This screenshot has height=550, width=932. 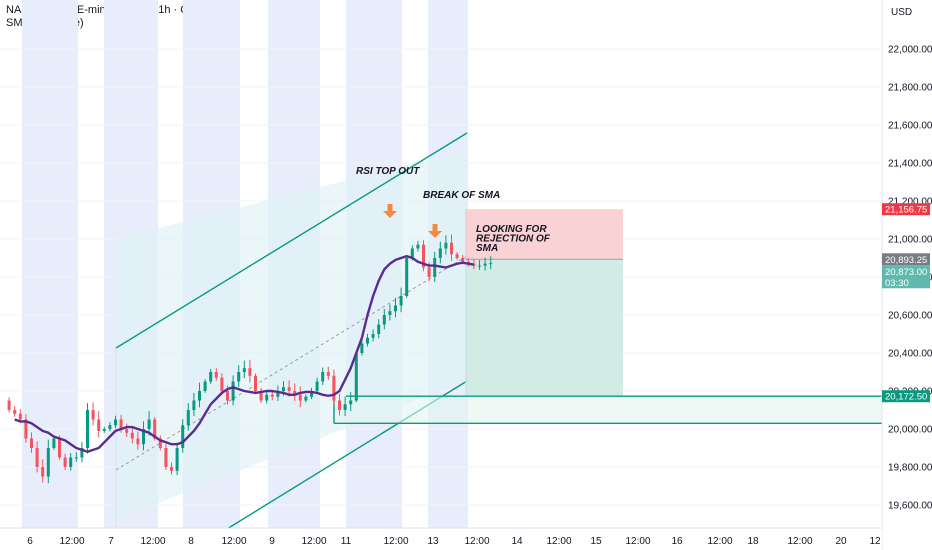 I want to click on time-tick: 7, so click(x=111, y=541).